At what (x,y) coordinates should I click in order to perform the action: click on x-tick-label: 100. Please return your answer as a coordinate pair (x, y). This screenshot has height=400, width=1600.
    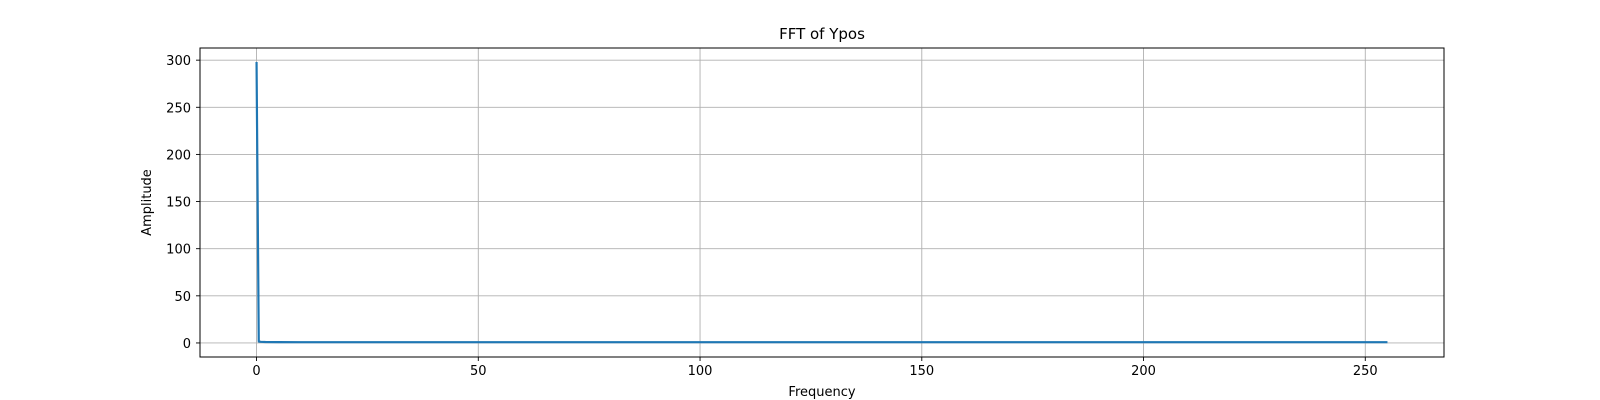
    Looking at the image, I should click on (700, 371).